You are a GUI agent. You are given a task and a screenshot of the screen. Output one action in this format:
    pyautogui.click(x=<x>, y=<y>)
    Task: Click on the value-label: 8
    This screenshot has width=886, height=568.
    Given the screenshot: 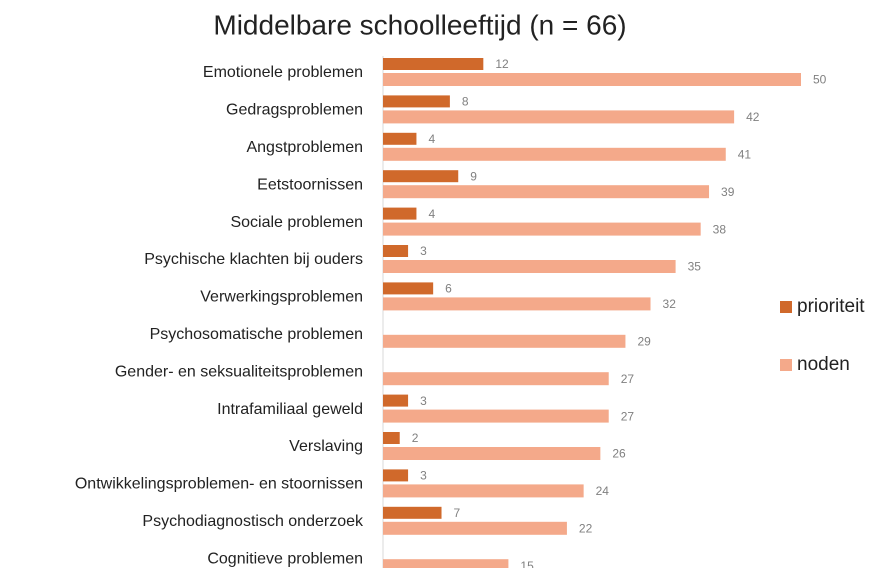 What is the action you would take?
    pyautogui.click(x=465, y=102)
    